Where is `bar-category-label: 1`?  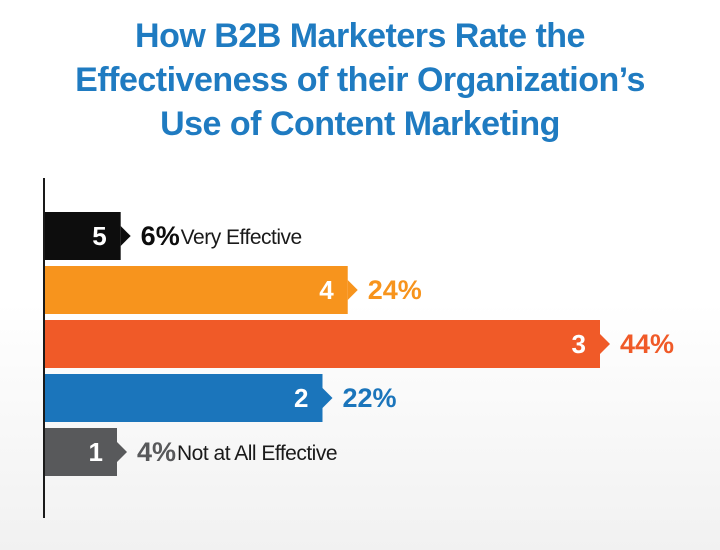
bar-category-label: 1 is located at coordinates (96, 452).